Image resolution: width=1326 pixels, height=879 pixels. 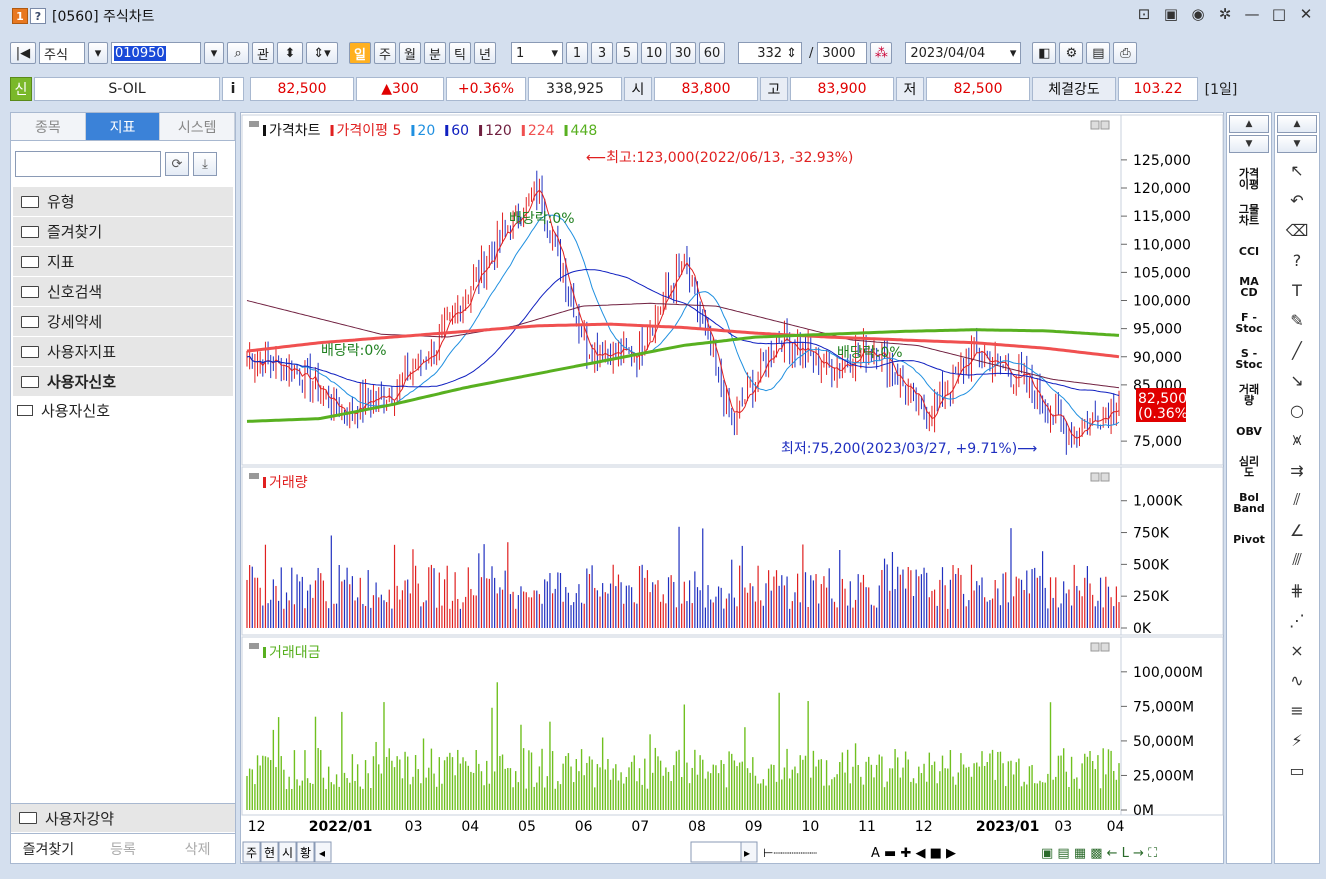 I want to click on indicator-7: OBV, so click(x=1249, y=431).